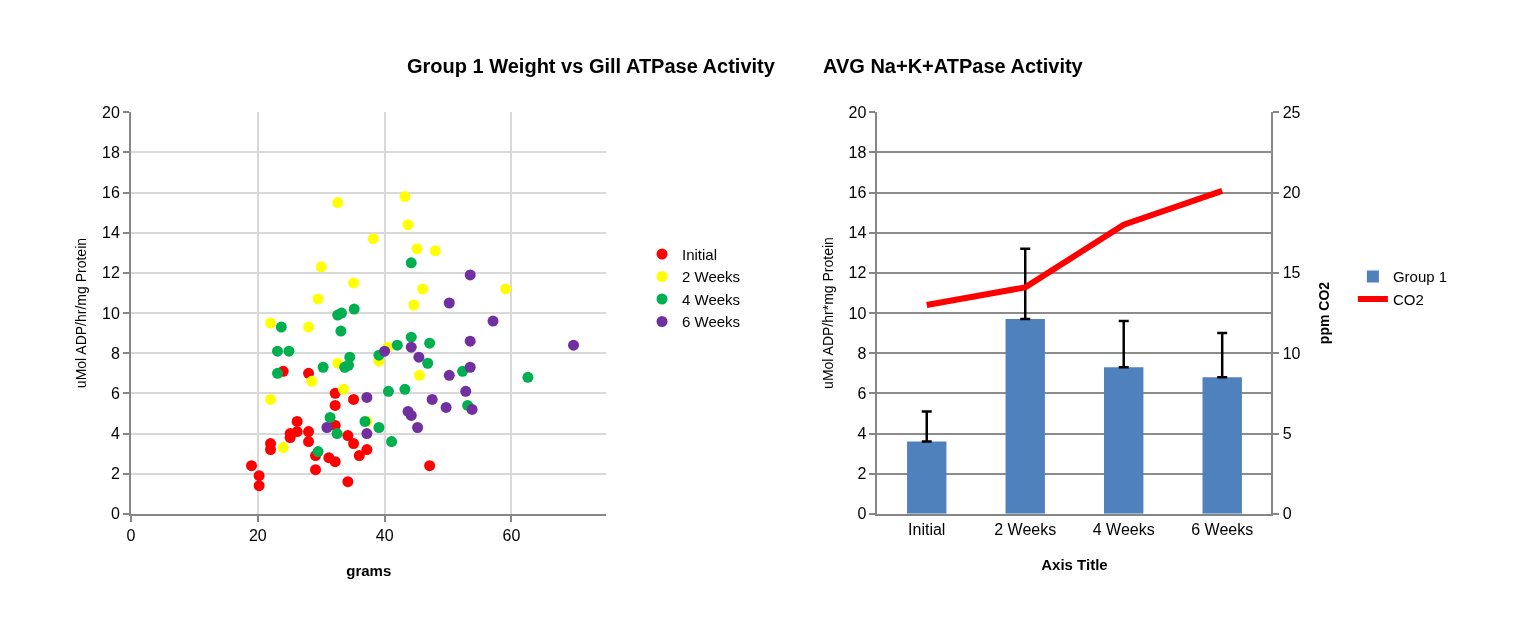 The height and width of the screenshot is (635, 1521). I want to click on y-tick-label: 14, so click(857, 233).